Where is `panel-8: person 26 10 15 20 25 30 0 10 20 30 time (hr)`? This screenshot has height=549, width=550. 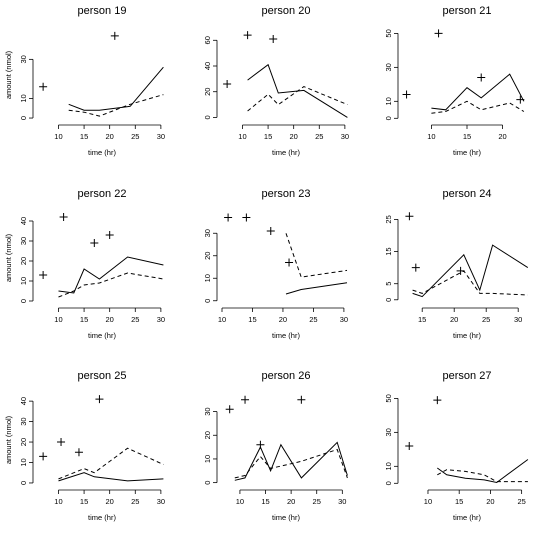 panel-8: person 26 10 15 20 25 30 0 10 20 30 time (hr) is located at coordinates (275, 446).